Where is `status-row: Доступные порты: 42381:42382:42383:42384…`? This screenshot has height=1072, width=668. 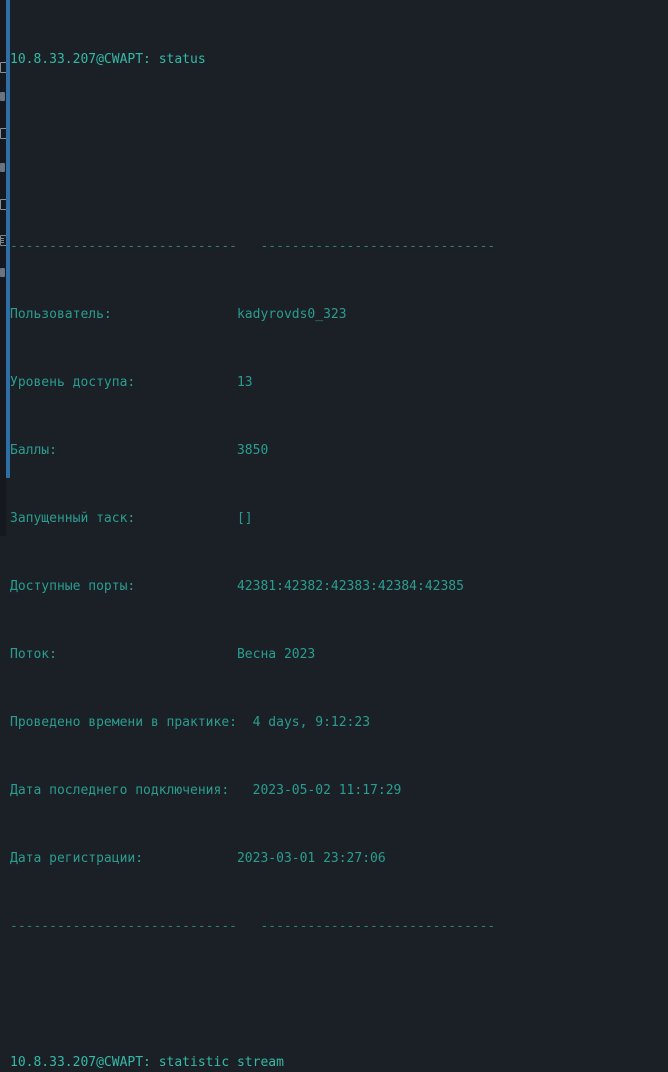
status-row: Доступные порты: 42381:42382:42383:42384… is located at coordinates (339, 586).